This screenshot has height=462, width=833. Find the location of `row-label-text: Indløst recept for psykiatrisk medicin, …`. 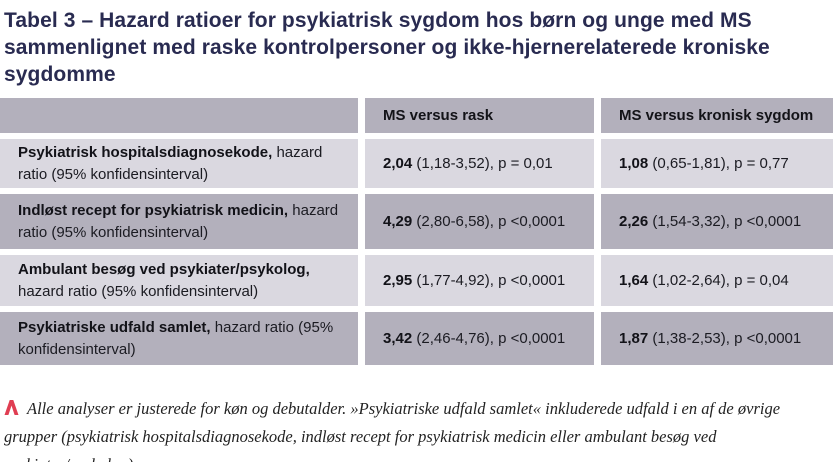

row-label-text: Indløst recept for psykiatrisk medicin, … is located at coordinates (178, 221).